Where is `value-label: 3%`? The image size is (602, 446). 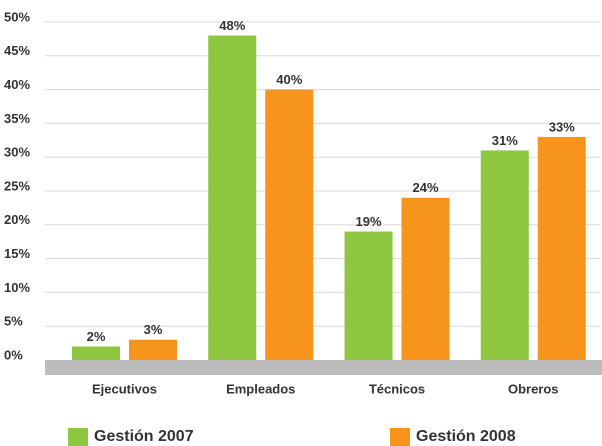
value-label: 3% is located at coordinates (153, 329).